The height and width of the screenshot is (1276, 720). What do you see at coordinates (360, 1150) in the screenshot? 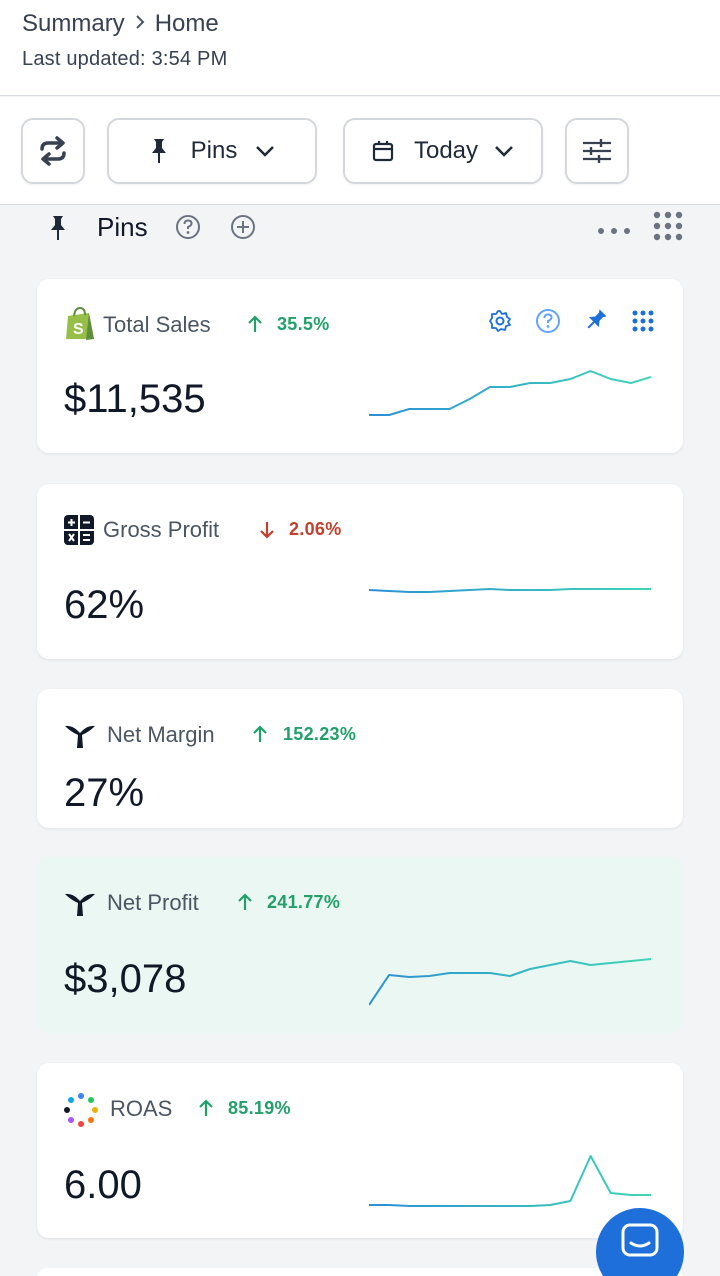
I see `metric-card-roas: ROAS 85.19% 6.00` at bounding box center [360, 1150].